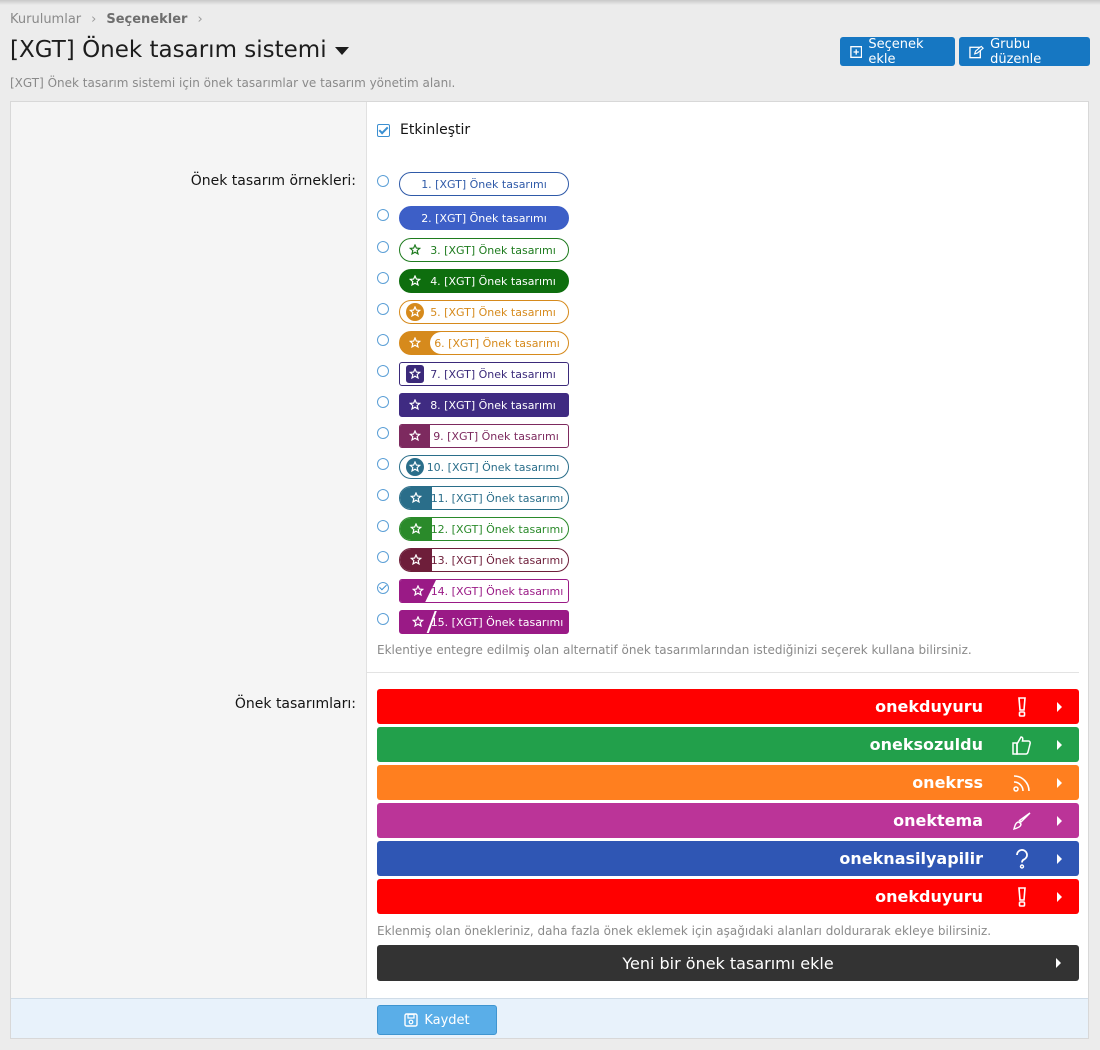  I want to click on edit-group-button: Grubu düzenle, so click(1024, 52).